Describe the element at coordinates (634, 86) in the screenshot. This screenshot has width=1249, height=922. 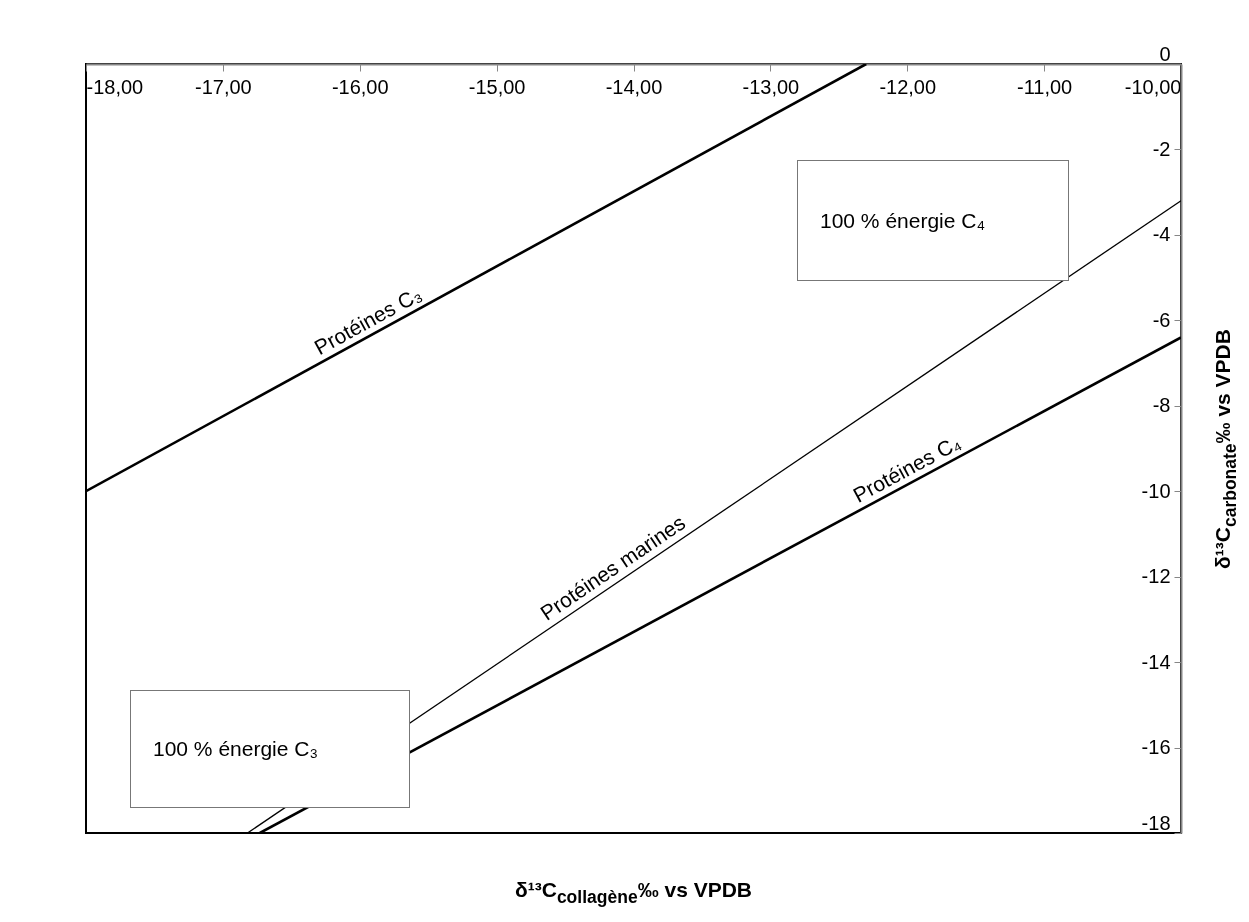
I see `x-tick-label: -14,00` at that location.